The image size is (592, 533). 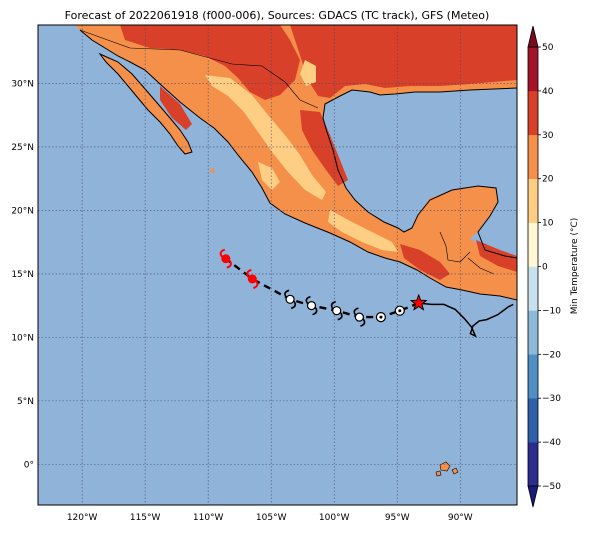 What do you see at coordinates (322, 288) in the screenshot?
I see `forecast-track-line` at bounding box center [322, 288].